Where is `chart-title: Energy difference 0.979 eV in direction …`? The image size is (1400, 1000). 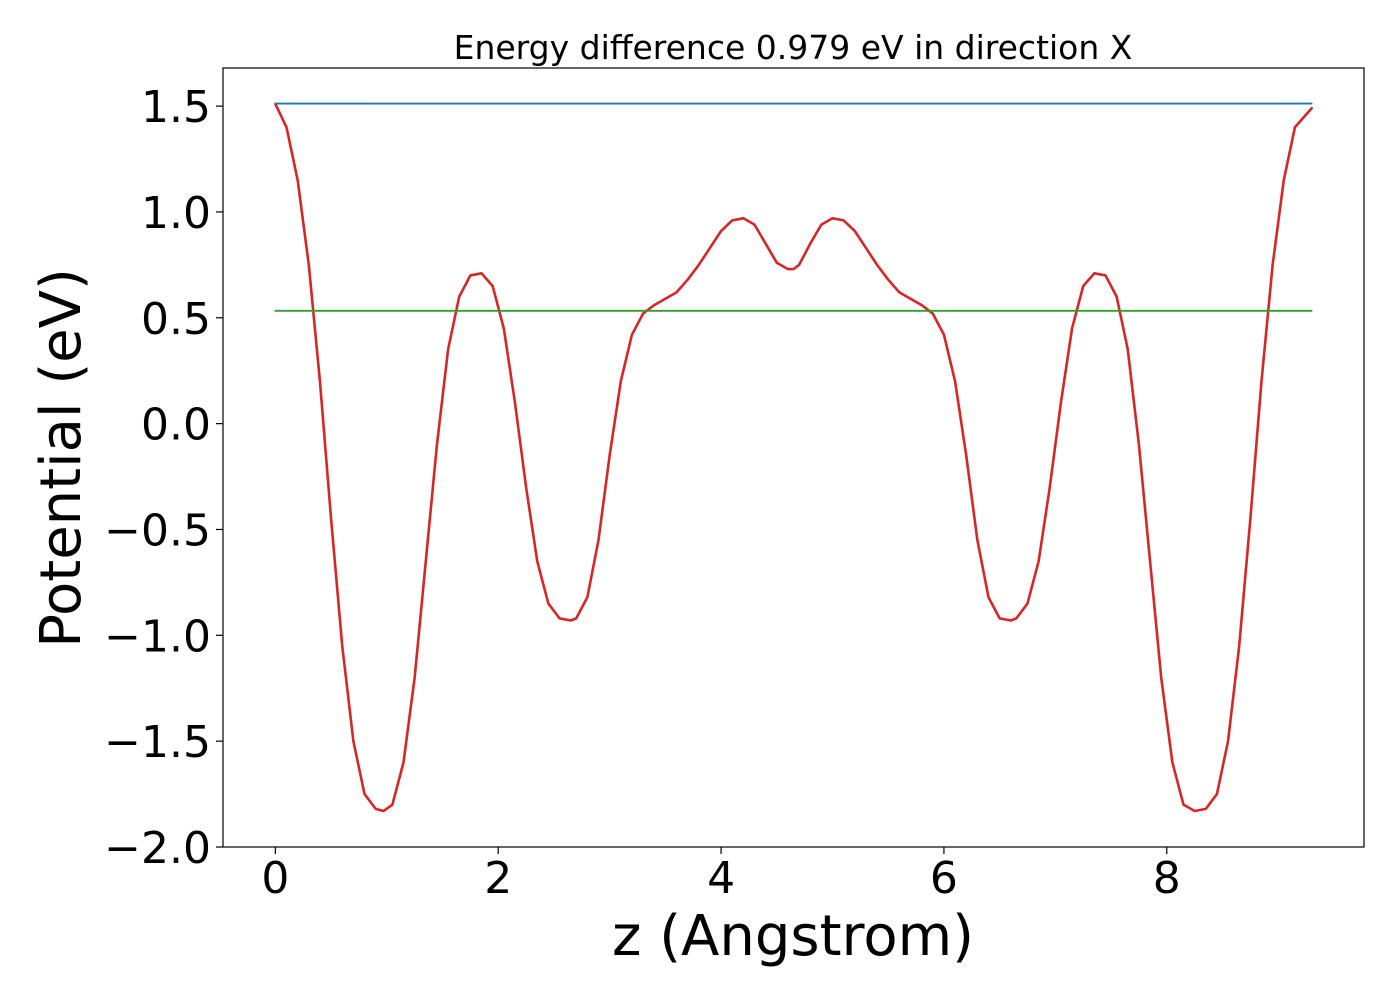
chart-title: Energy difference 0.979 eV in direction … is located at coordinates (793, 47).